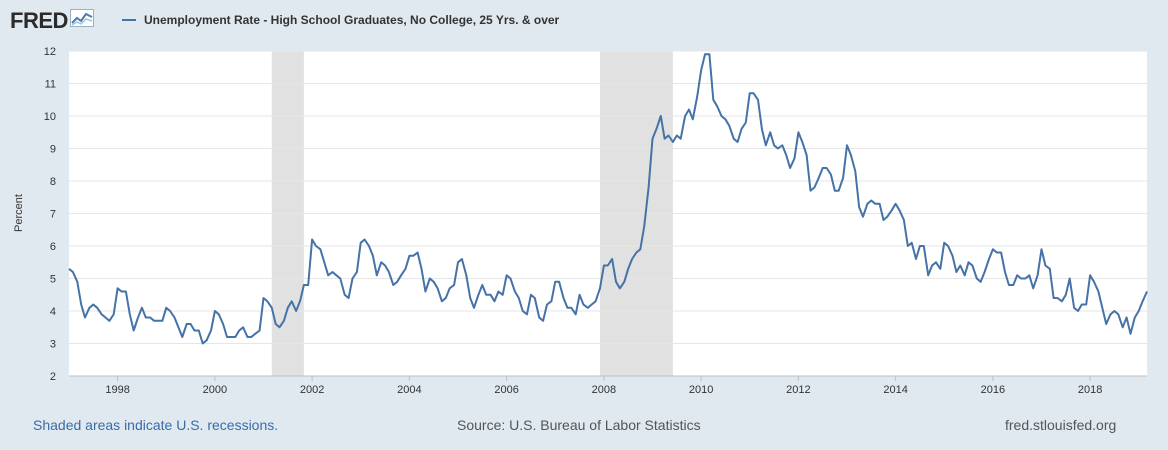  What do you see at coordinates (53, 280) in the screenshot?
I see `y-tick-label: 5` at bounding box center [53, 280].